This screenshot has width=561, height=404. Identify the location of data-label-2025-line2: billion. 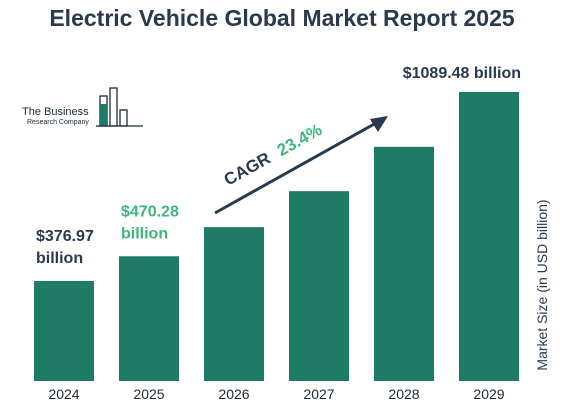
(144, 233).